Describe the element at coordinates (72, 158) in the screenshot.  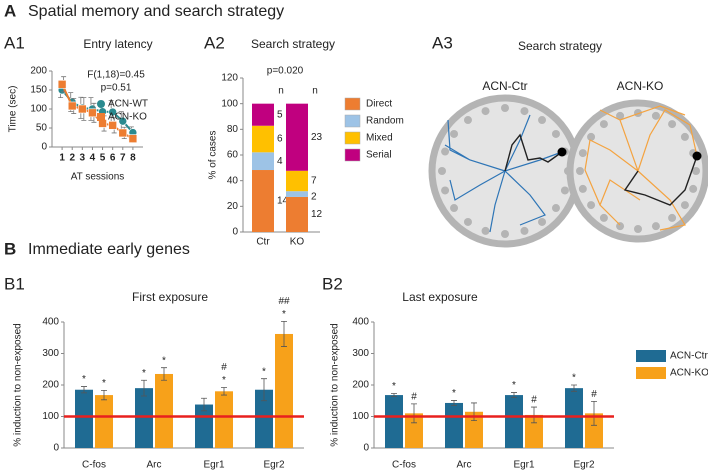
I see `x-tick-label: 2` at that location.